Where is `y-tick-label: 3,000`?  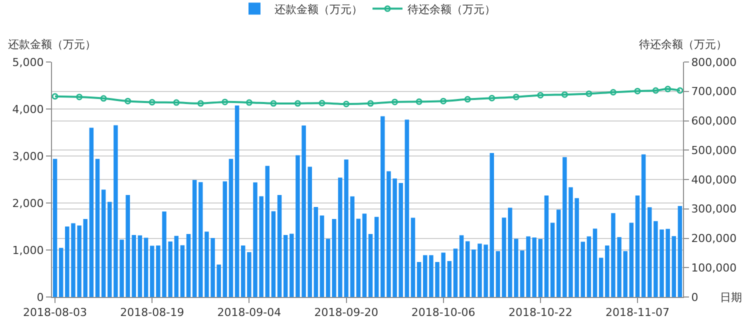 y-tick-label: 3,000 is located at coordinates (28, 156).